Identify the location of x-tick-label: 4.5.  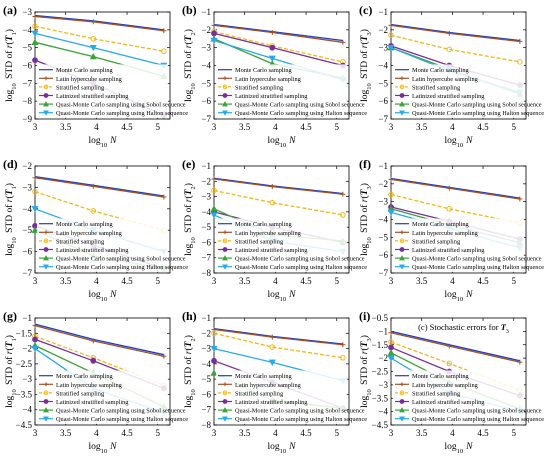
(306, 281).